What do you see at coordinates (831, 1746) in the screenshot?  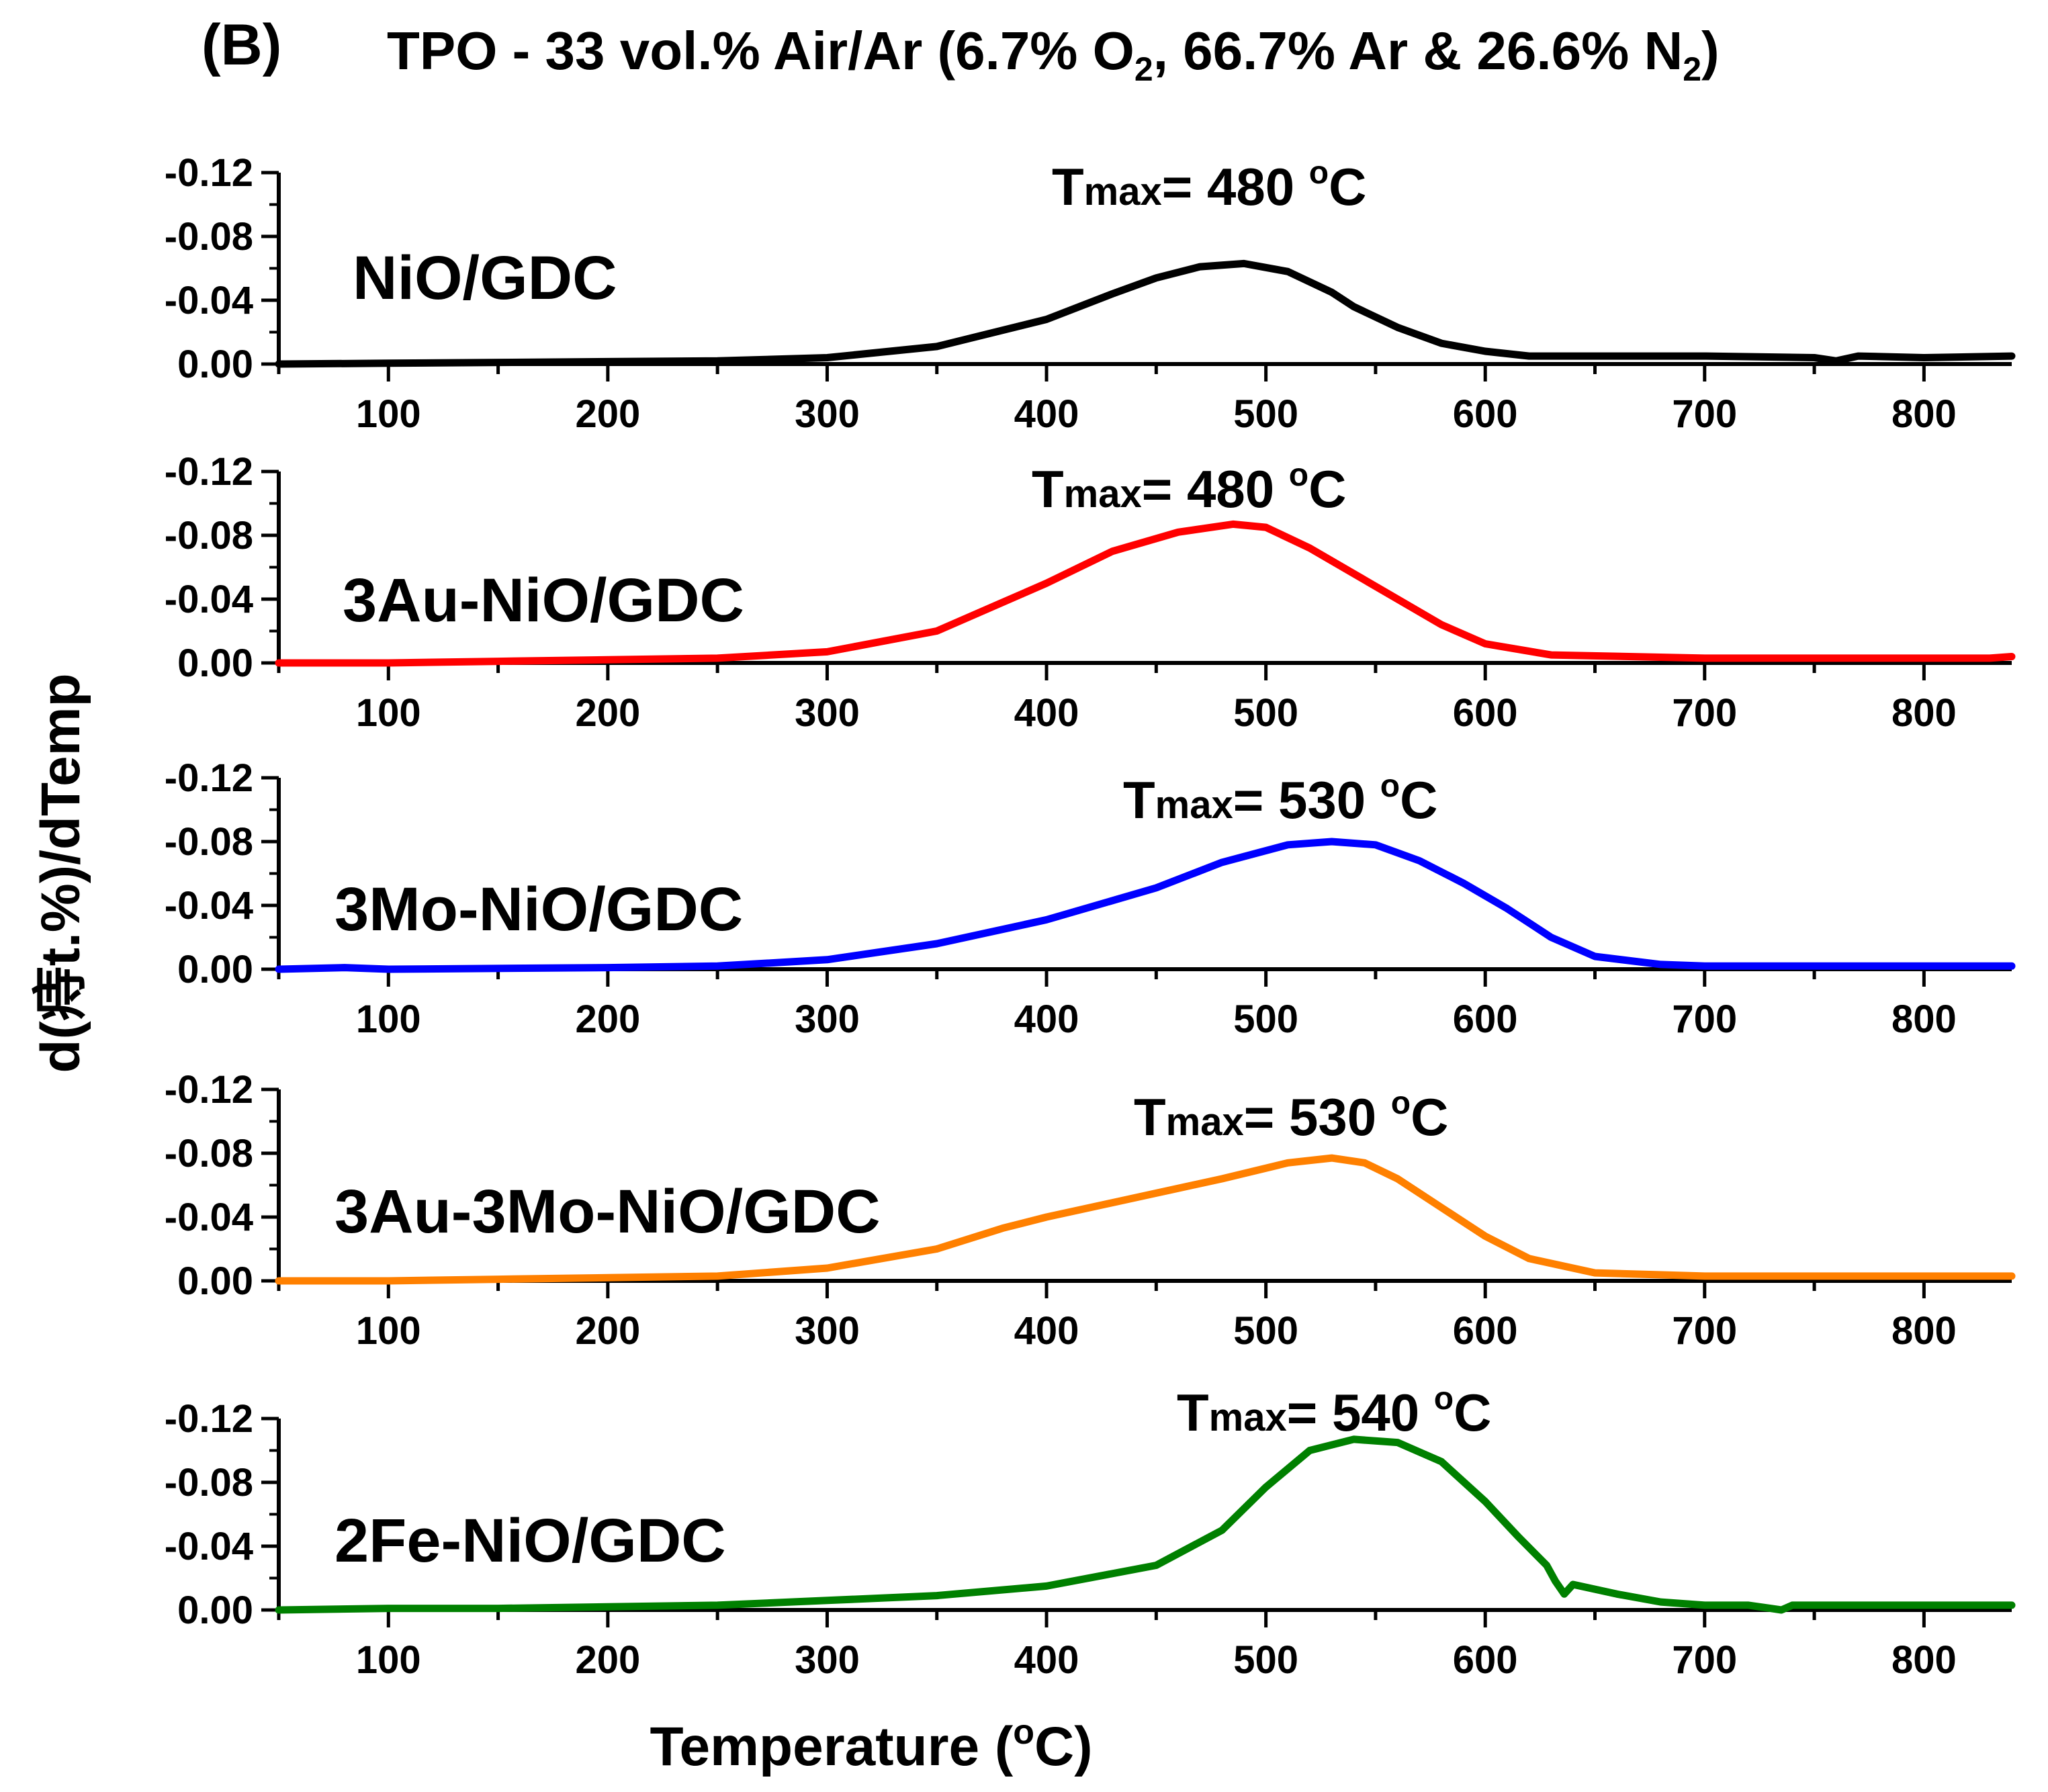 I see `x-axis-label-main: Temperature (` at bounding box center [831, 1746].